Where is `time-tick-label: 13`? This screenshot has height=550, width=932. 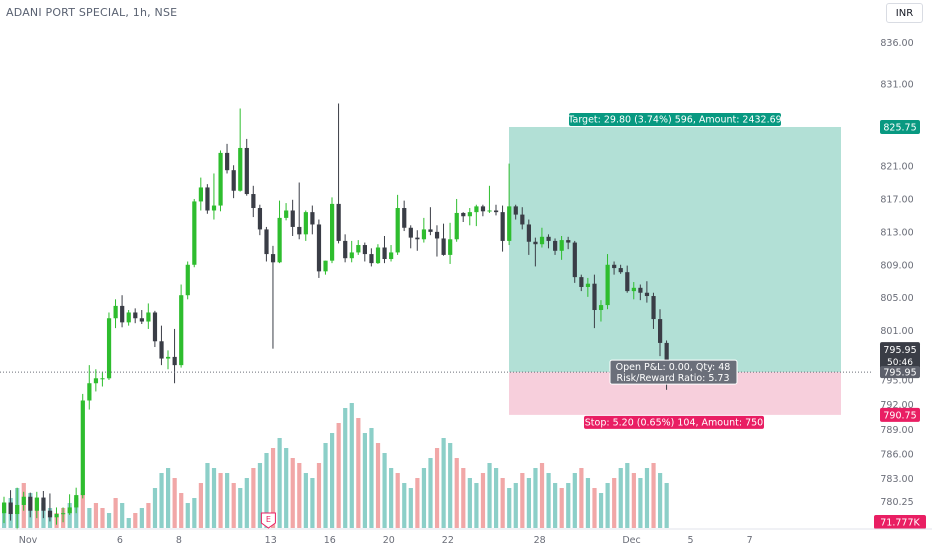 time-tick-label: 13 is located at coordinates (271, 540).